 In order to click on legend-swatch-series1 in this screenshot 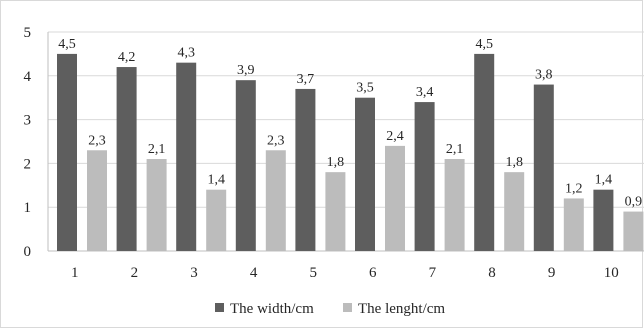, I will do `click(219, 307)`.